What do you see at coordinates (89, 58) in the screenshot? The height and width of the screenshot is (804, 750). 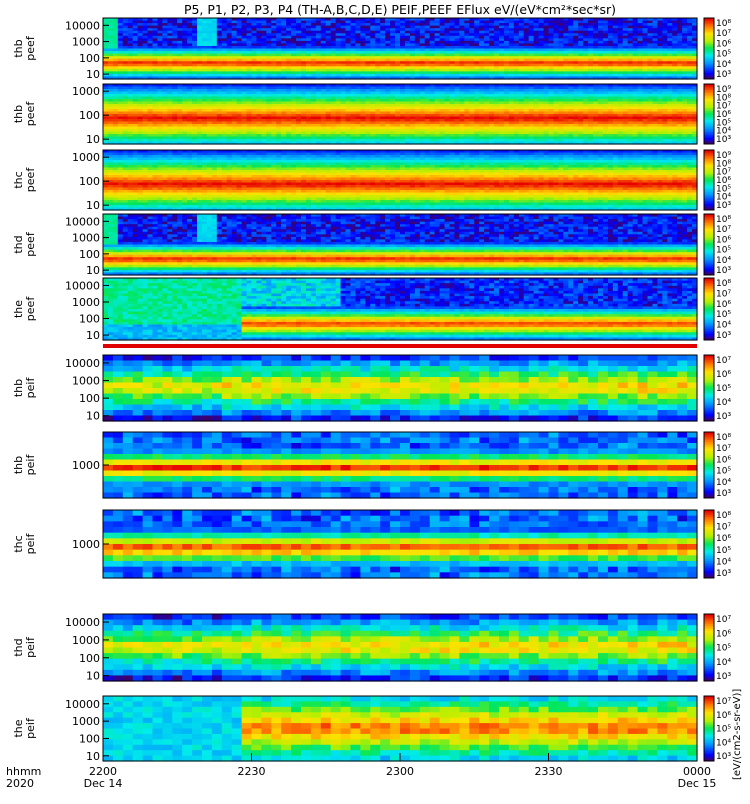 I see `y-tick-label: 100` at bounding box center [89, 58].